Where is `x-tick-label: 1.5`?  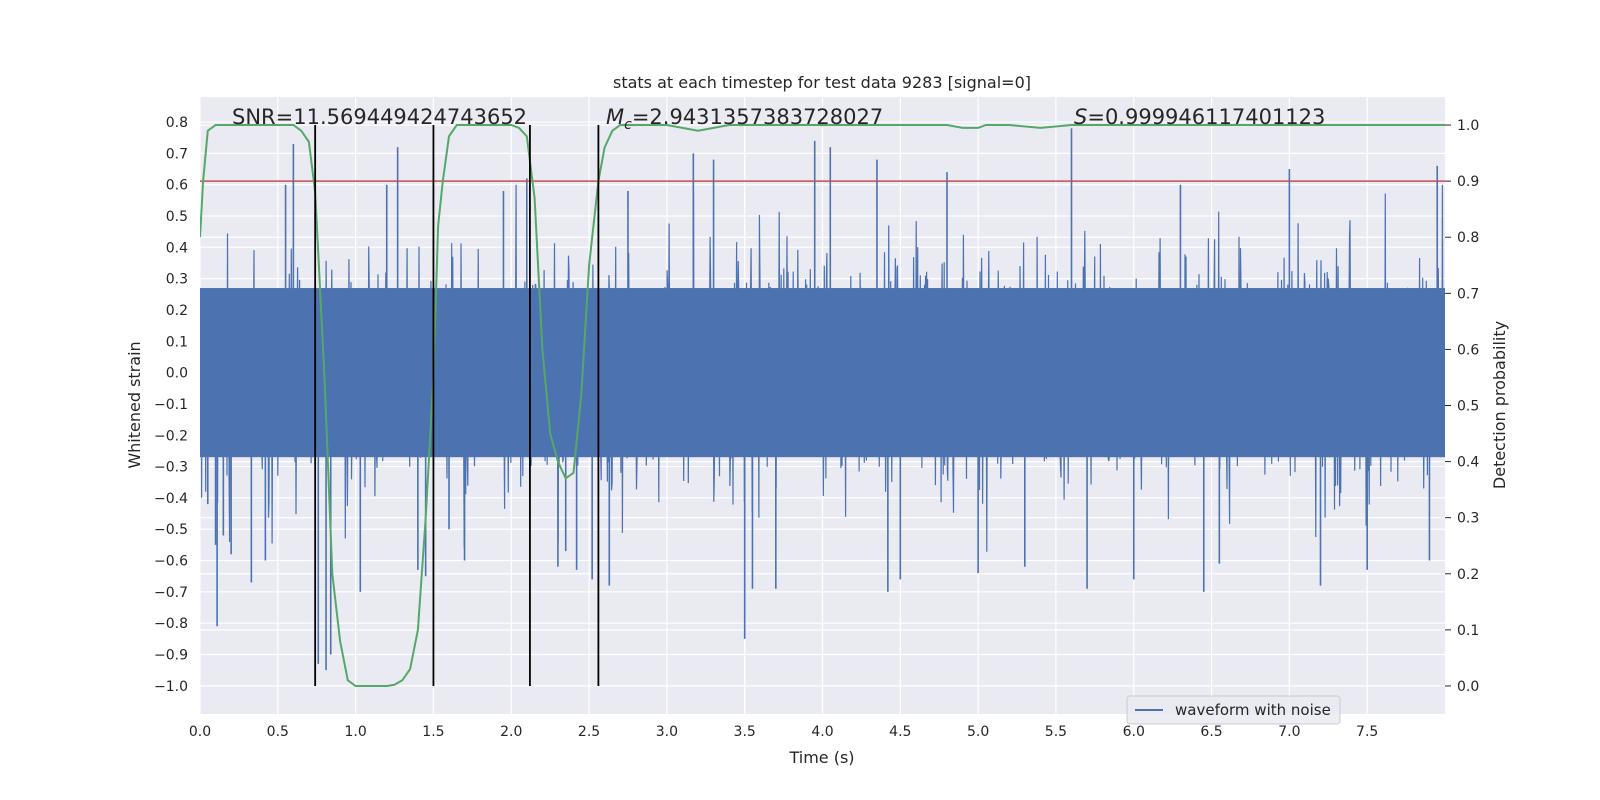
x-tick-label: 1.5 is located at coordinates (433, 732).